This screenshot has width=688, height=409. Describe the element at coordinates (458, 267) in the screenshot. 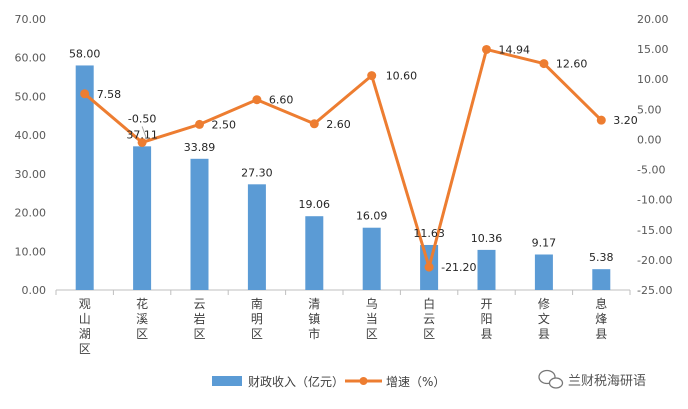

I see `growth-value-label: -21.20` at that location.